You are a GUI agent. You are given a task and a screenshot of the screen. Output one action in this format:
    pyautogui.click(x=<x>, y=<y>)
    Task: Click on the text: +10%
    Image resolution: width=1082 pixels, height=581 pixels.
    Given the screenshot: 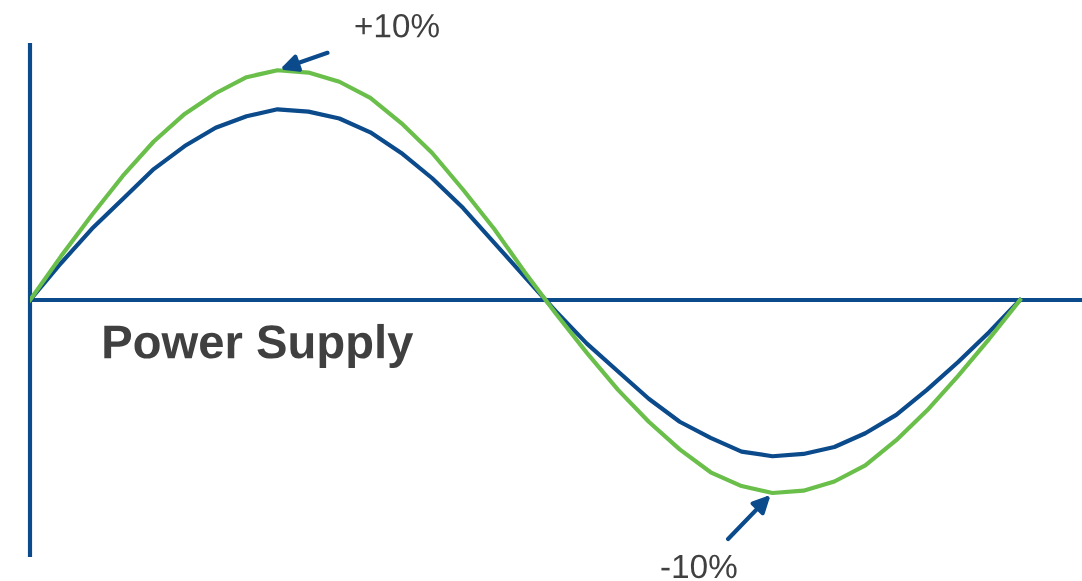 What is the action you would take?
    pyautogui.click(x=397, y=25)
    